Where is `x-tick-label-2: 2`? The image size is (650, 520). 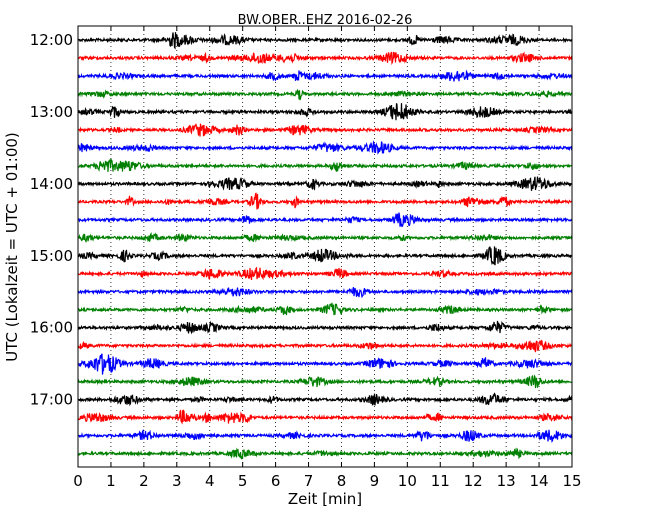
x-tick-label-2: 2 is located at coordinates (144, 481).